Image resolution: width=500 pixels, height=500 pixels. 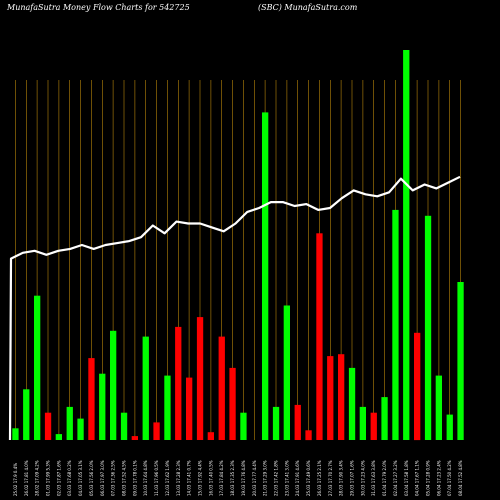 I want to click on x-tick-label: 26.02 17.81 4.0%, so click(x=26, y=478).